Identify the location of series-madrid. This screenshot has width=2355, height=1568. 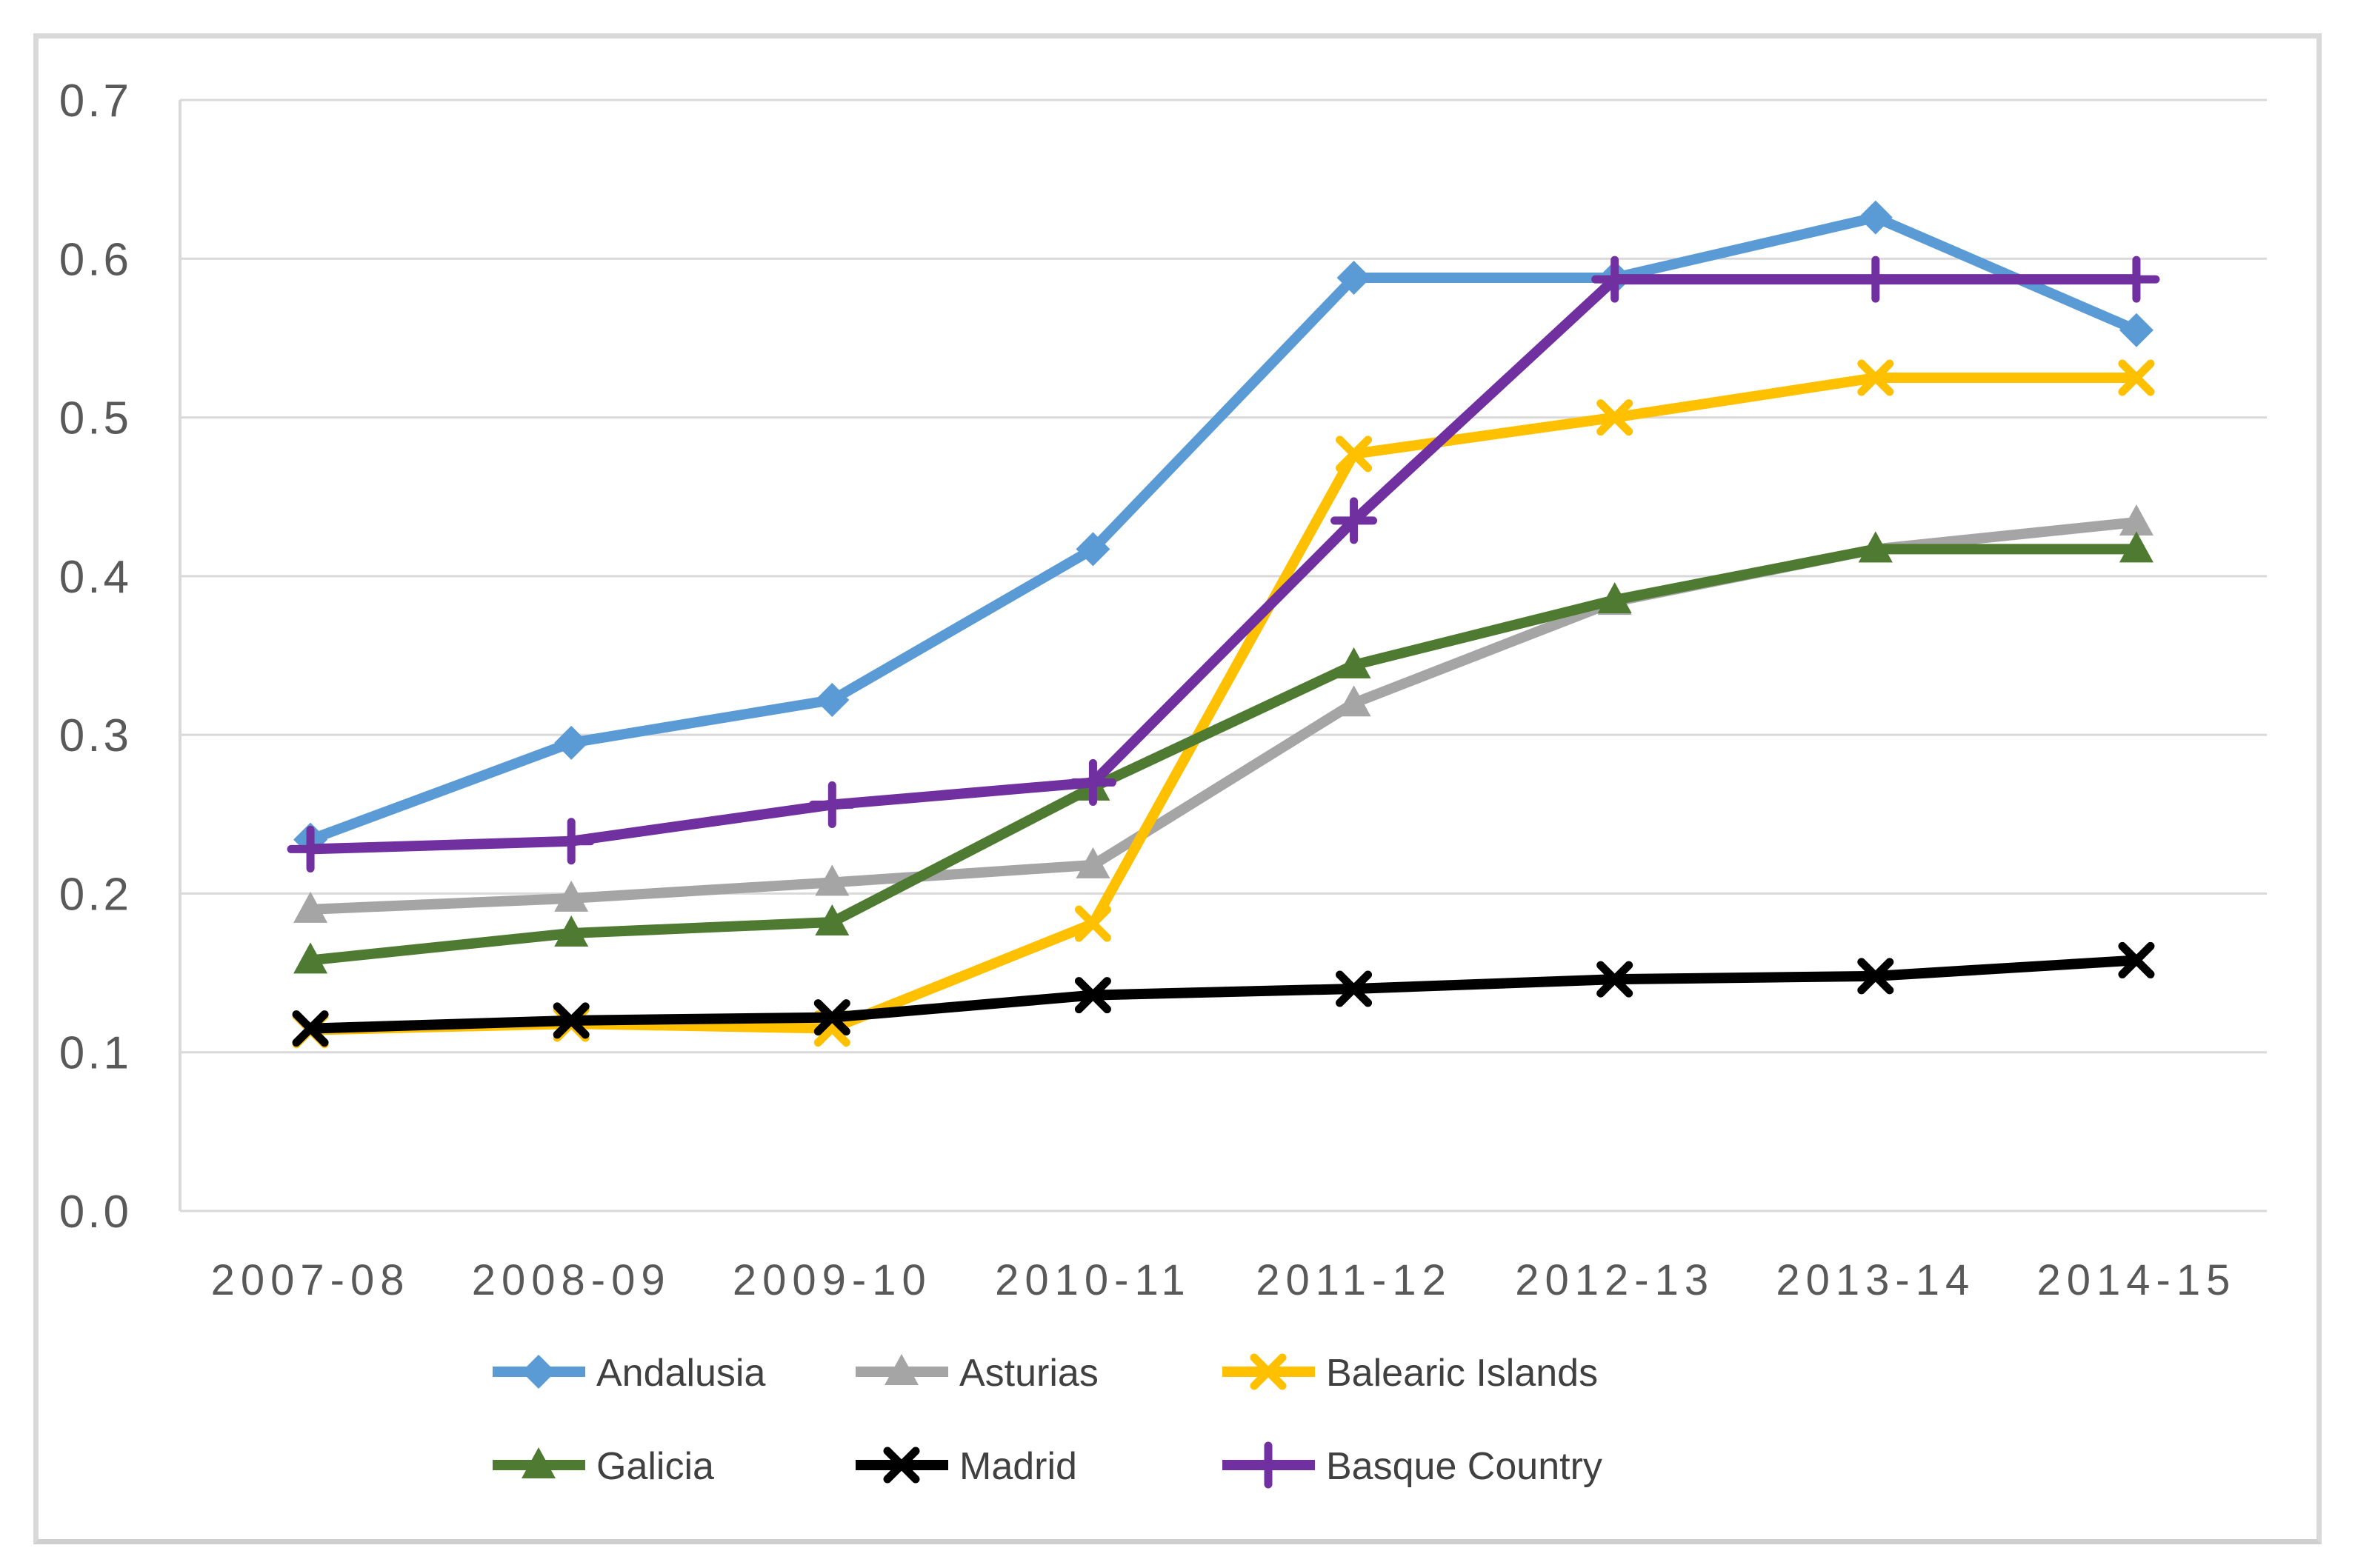
(1223, 994).